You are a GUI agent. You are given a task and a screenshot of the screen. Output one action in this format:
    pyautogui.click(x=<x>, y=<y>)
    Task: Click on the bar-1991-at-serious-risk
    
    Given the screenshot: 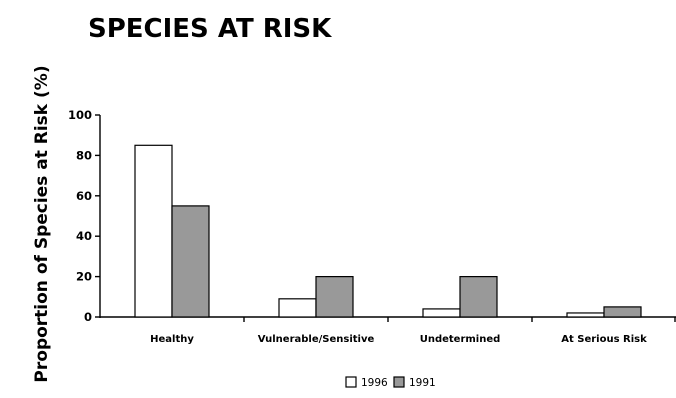 What is the action you would take?
    pyautogui.click(x=622, y=312)
    